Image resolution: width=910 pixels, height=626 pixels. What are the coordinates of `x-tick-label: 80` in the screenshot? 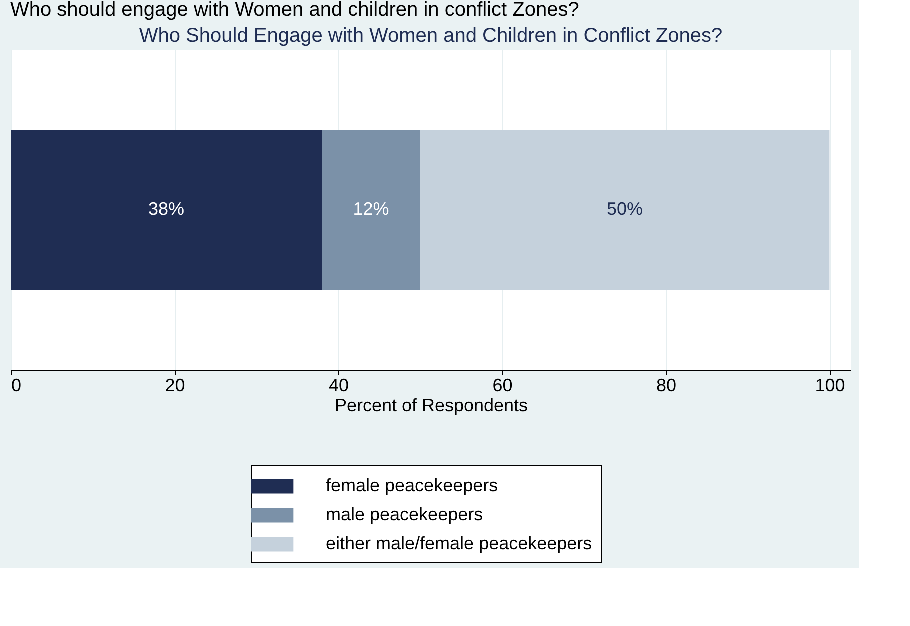 It's located at (666, 386).